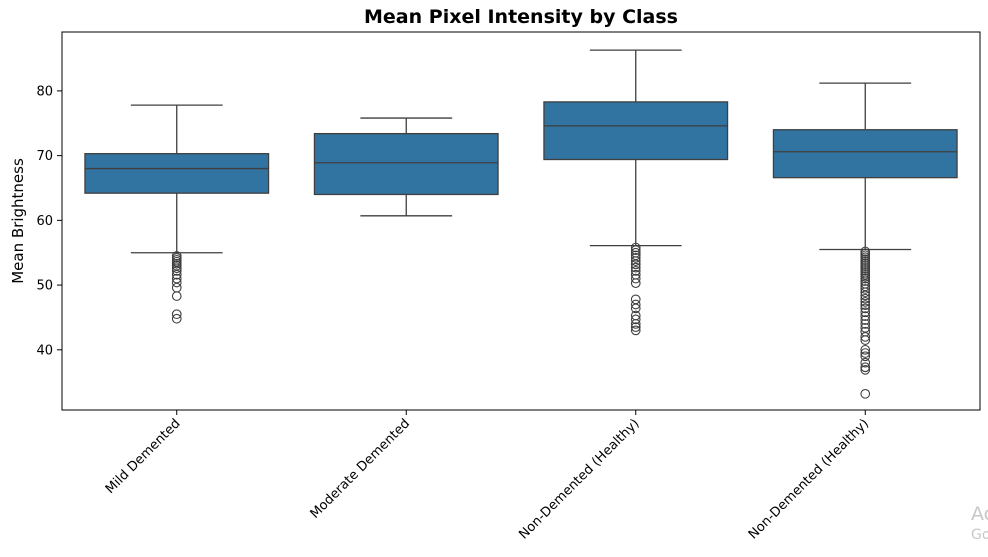 The width and height of the screenshot is (988, 557). What do you see at coordinates (521, 17) in the screenshot?
I see `chart-title: Mean Pixel Intensity by Class` at bounding box center [521, 17].